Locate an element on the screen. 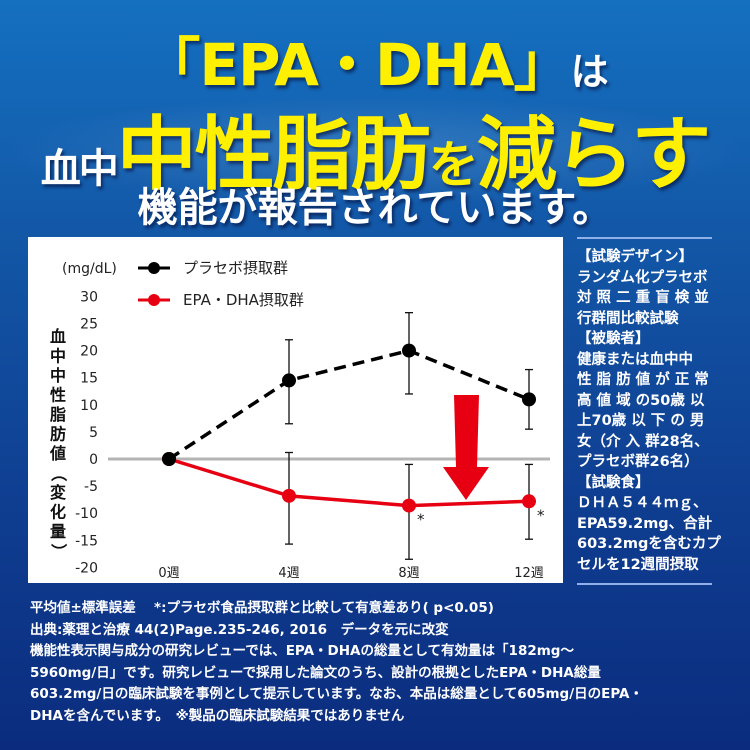  legend-label: EPA・DHA摂取群 is located at coordinates (243, 300).